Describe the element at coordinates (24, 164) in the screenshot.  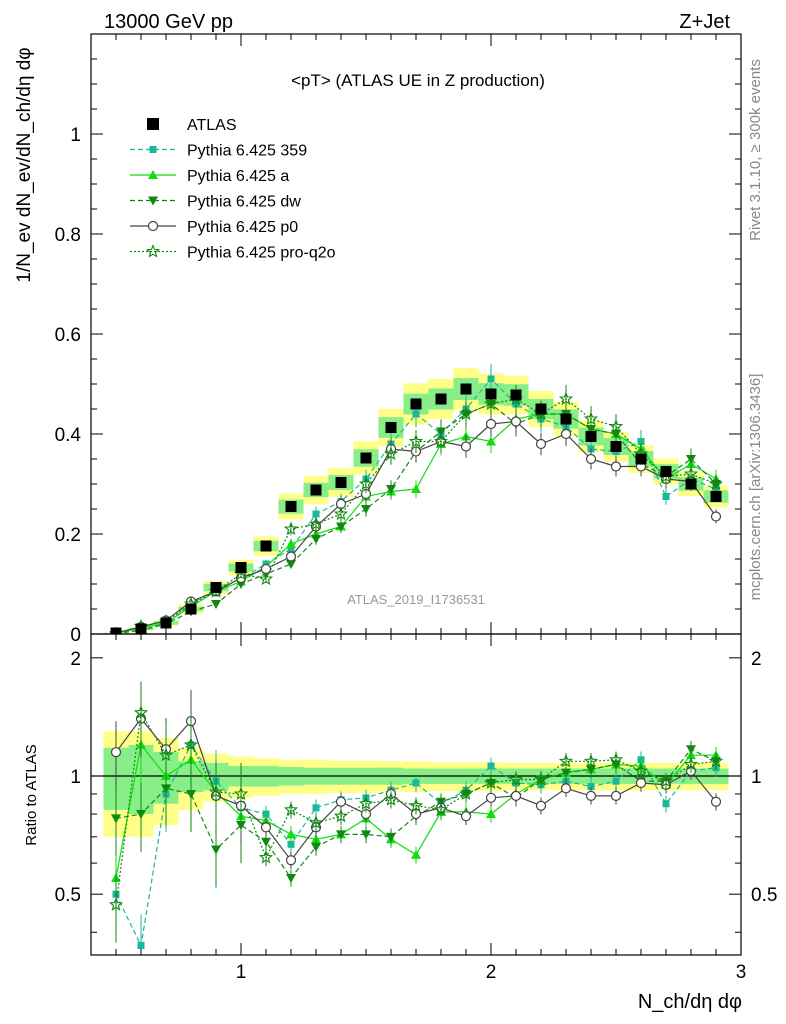
I see `y-axis-label: 1/N_ev dN_ev/dN_ch/dη dφ` at that location.